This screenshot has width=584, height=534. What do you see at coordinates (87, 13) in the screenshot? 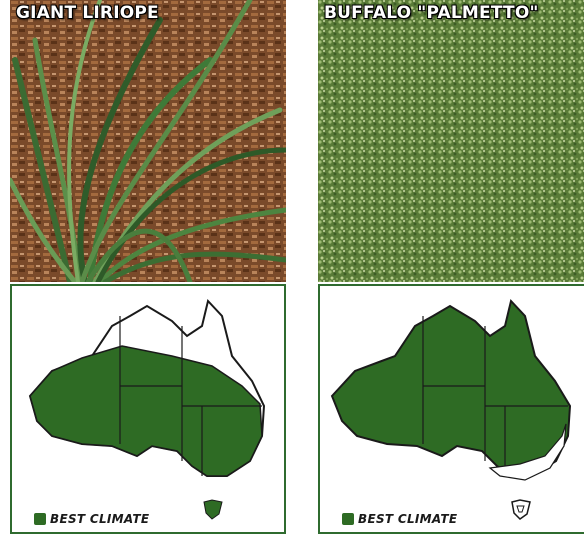
I see `plant-caption: GIANT LIRIOPE` at bounding box center [87, 13].